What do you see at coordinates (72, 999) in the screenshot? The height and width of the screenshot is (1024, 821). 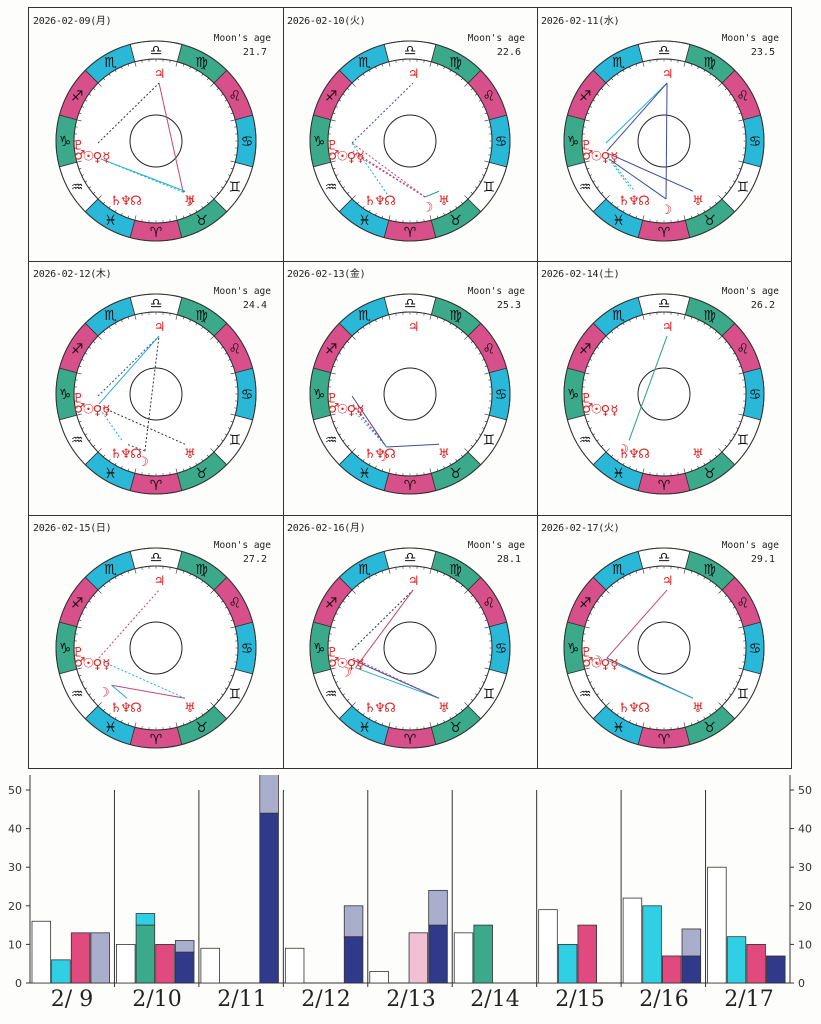 I see `date-label: 2/ 9` at bounding box center [72, 999].